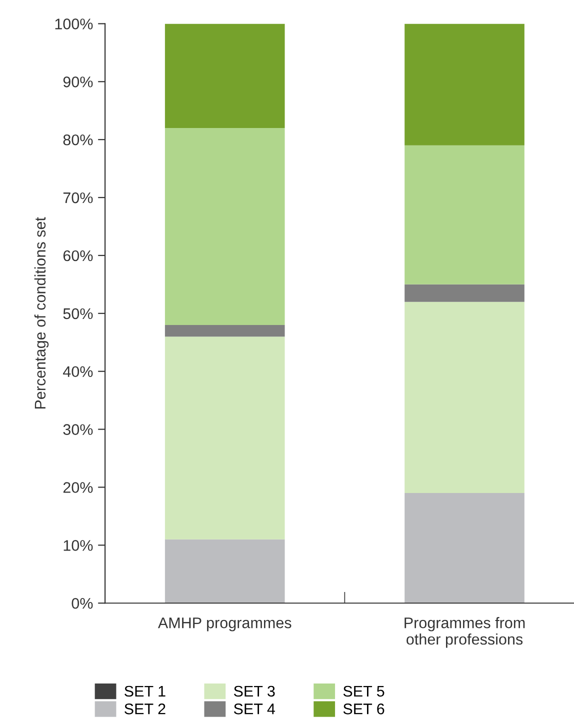  What do you see at coordinates (363, 691) in the screenshot?
I see `legend-label: SET 5` at bounding box center [363, 691].